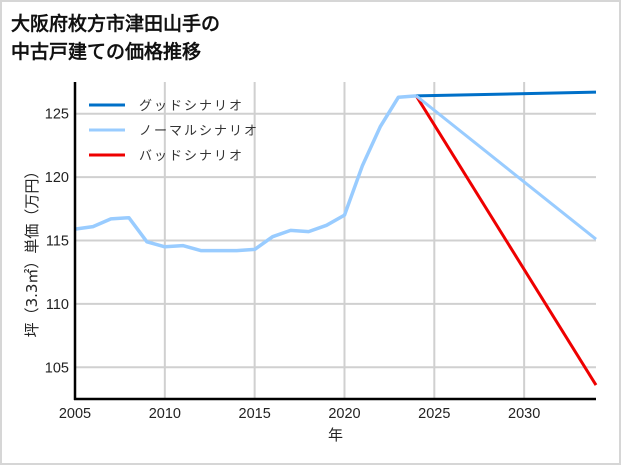 This screenshot has width=621, height=465. What do you see at coordinates (75, 414) in the screenshot?
I see `x-tick-label: 2005` at bounding box center [75, 414].